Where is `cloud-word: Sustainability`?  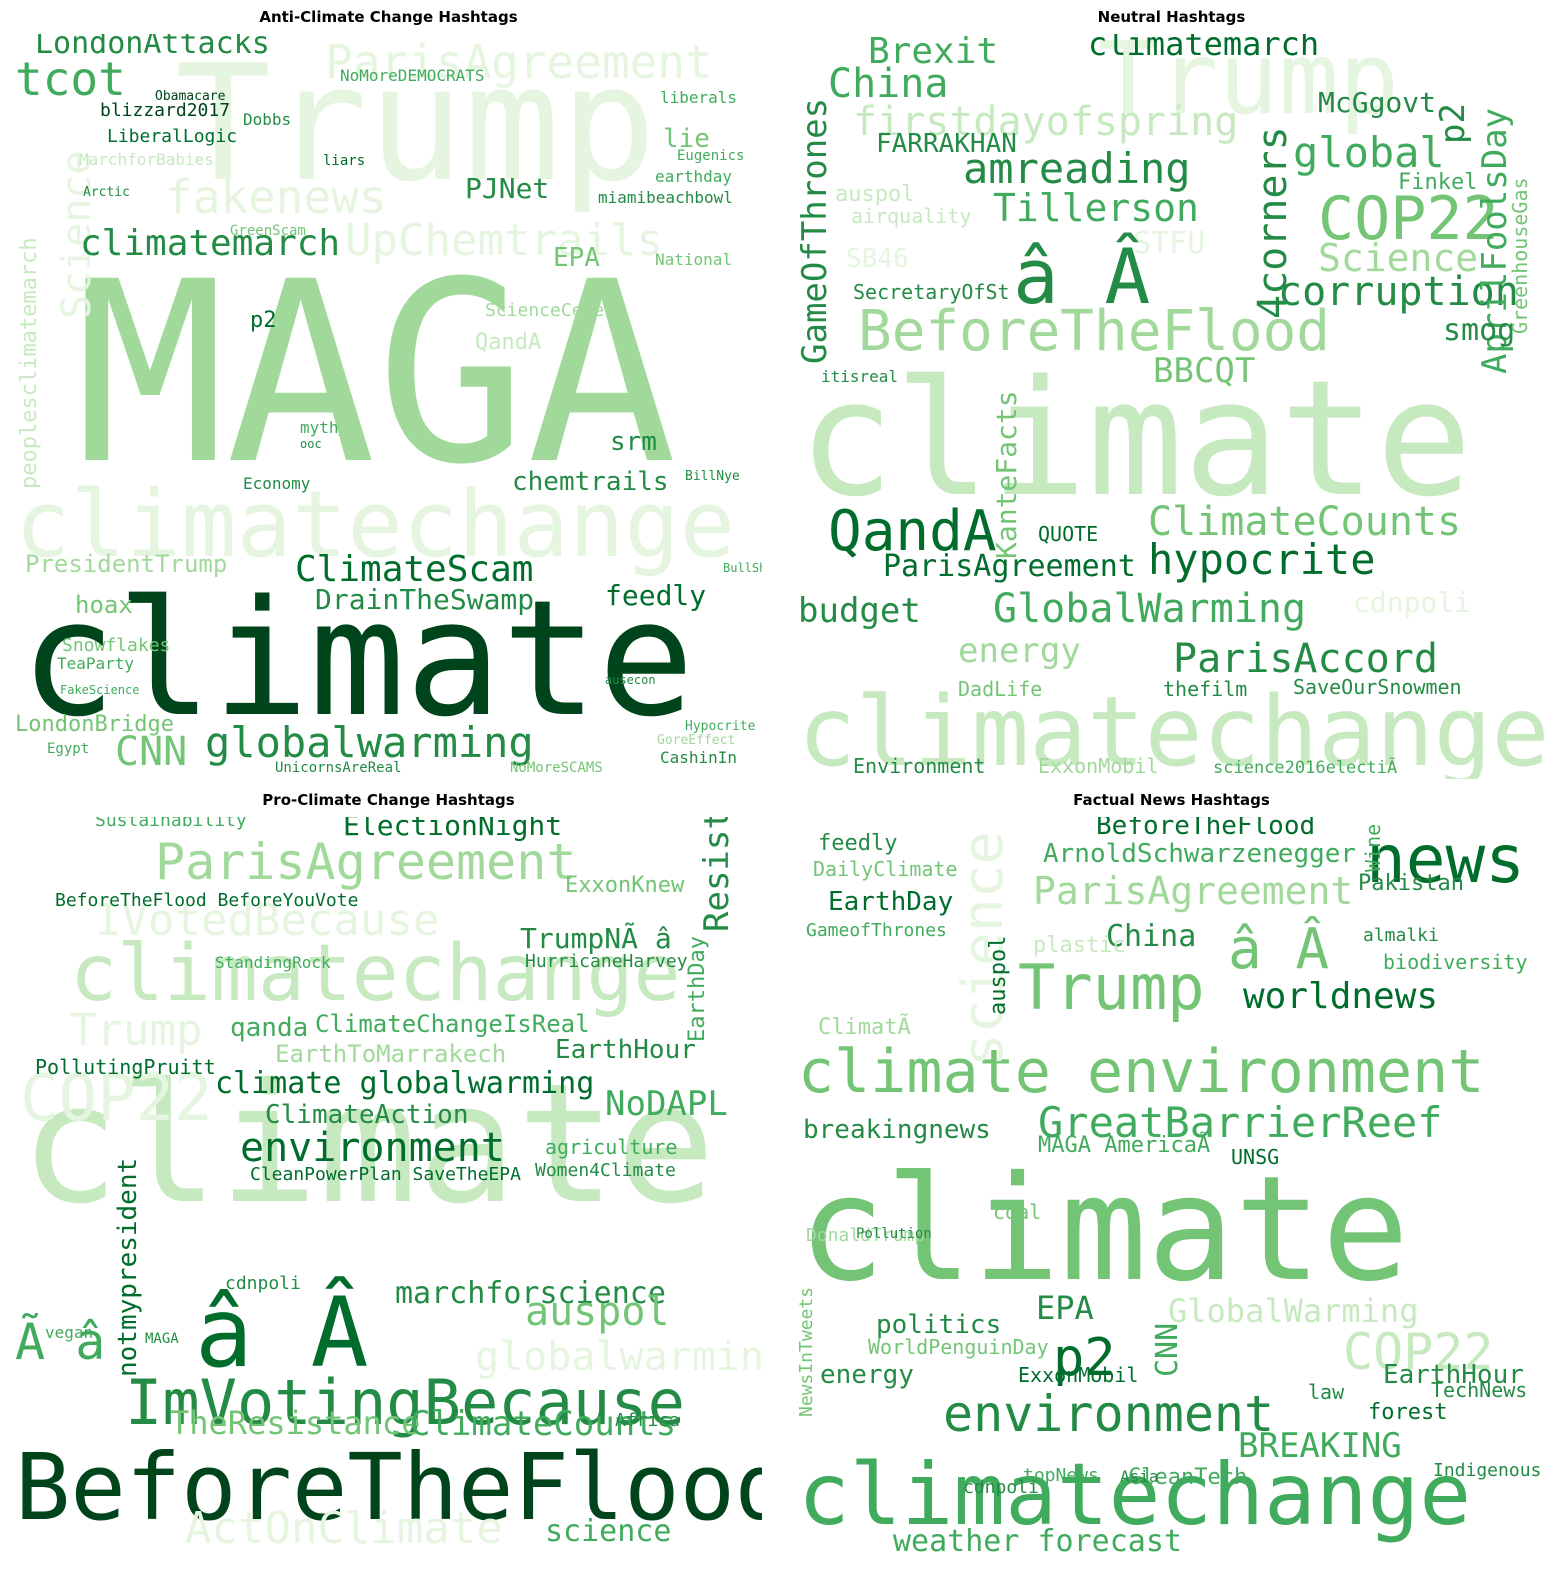
cloud-word: Sustainability is located at coordinates (171, 824).